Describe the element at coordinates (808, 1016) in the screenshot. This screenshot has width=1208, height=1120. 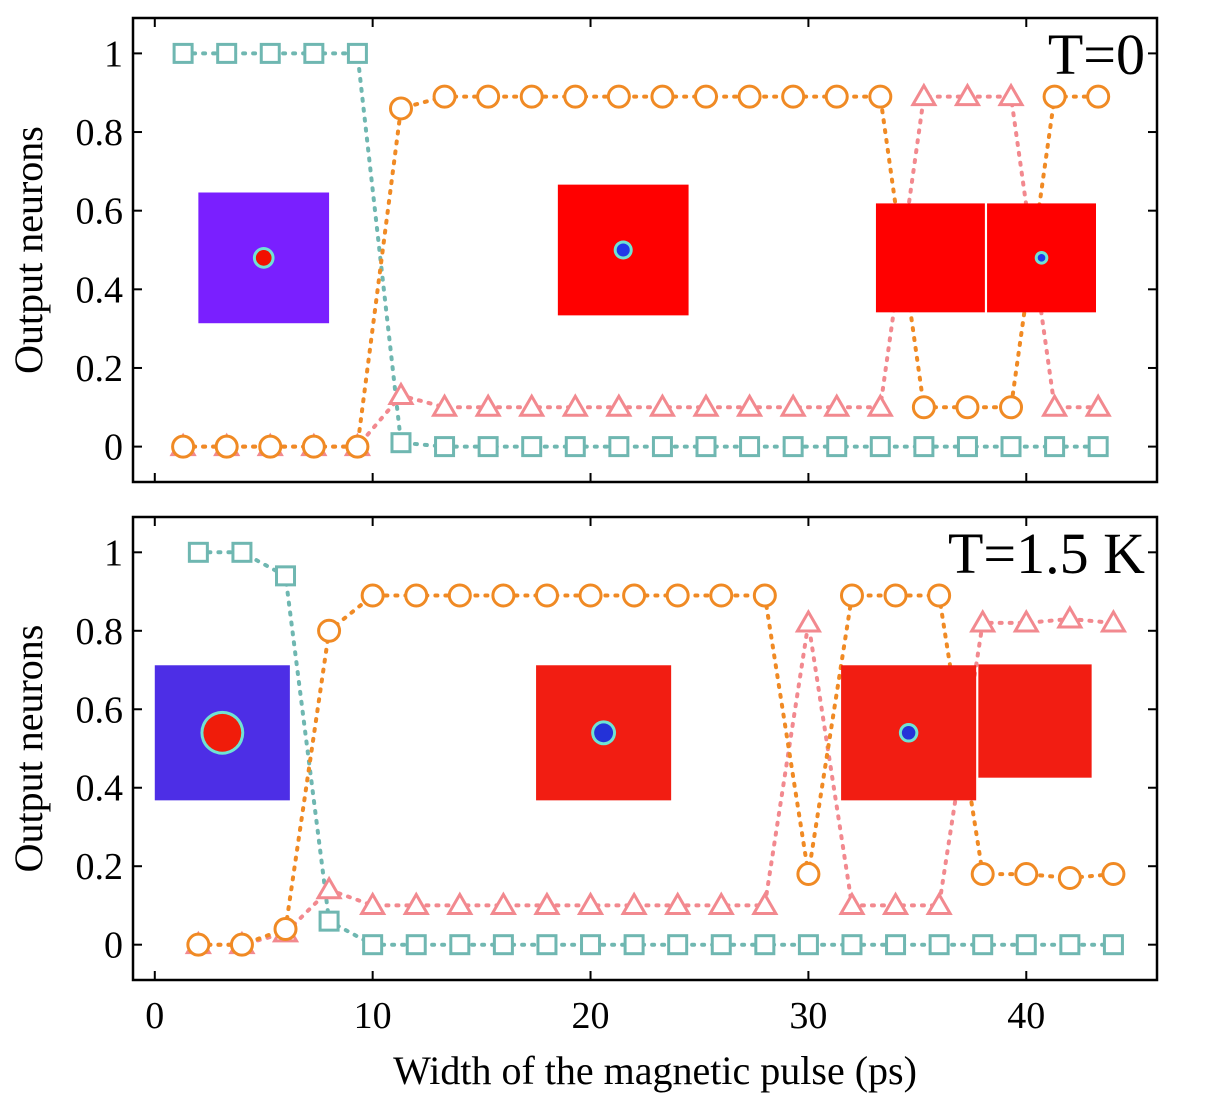
I see `x-tick-label: 30` at that location.